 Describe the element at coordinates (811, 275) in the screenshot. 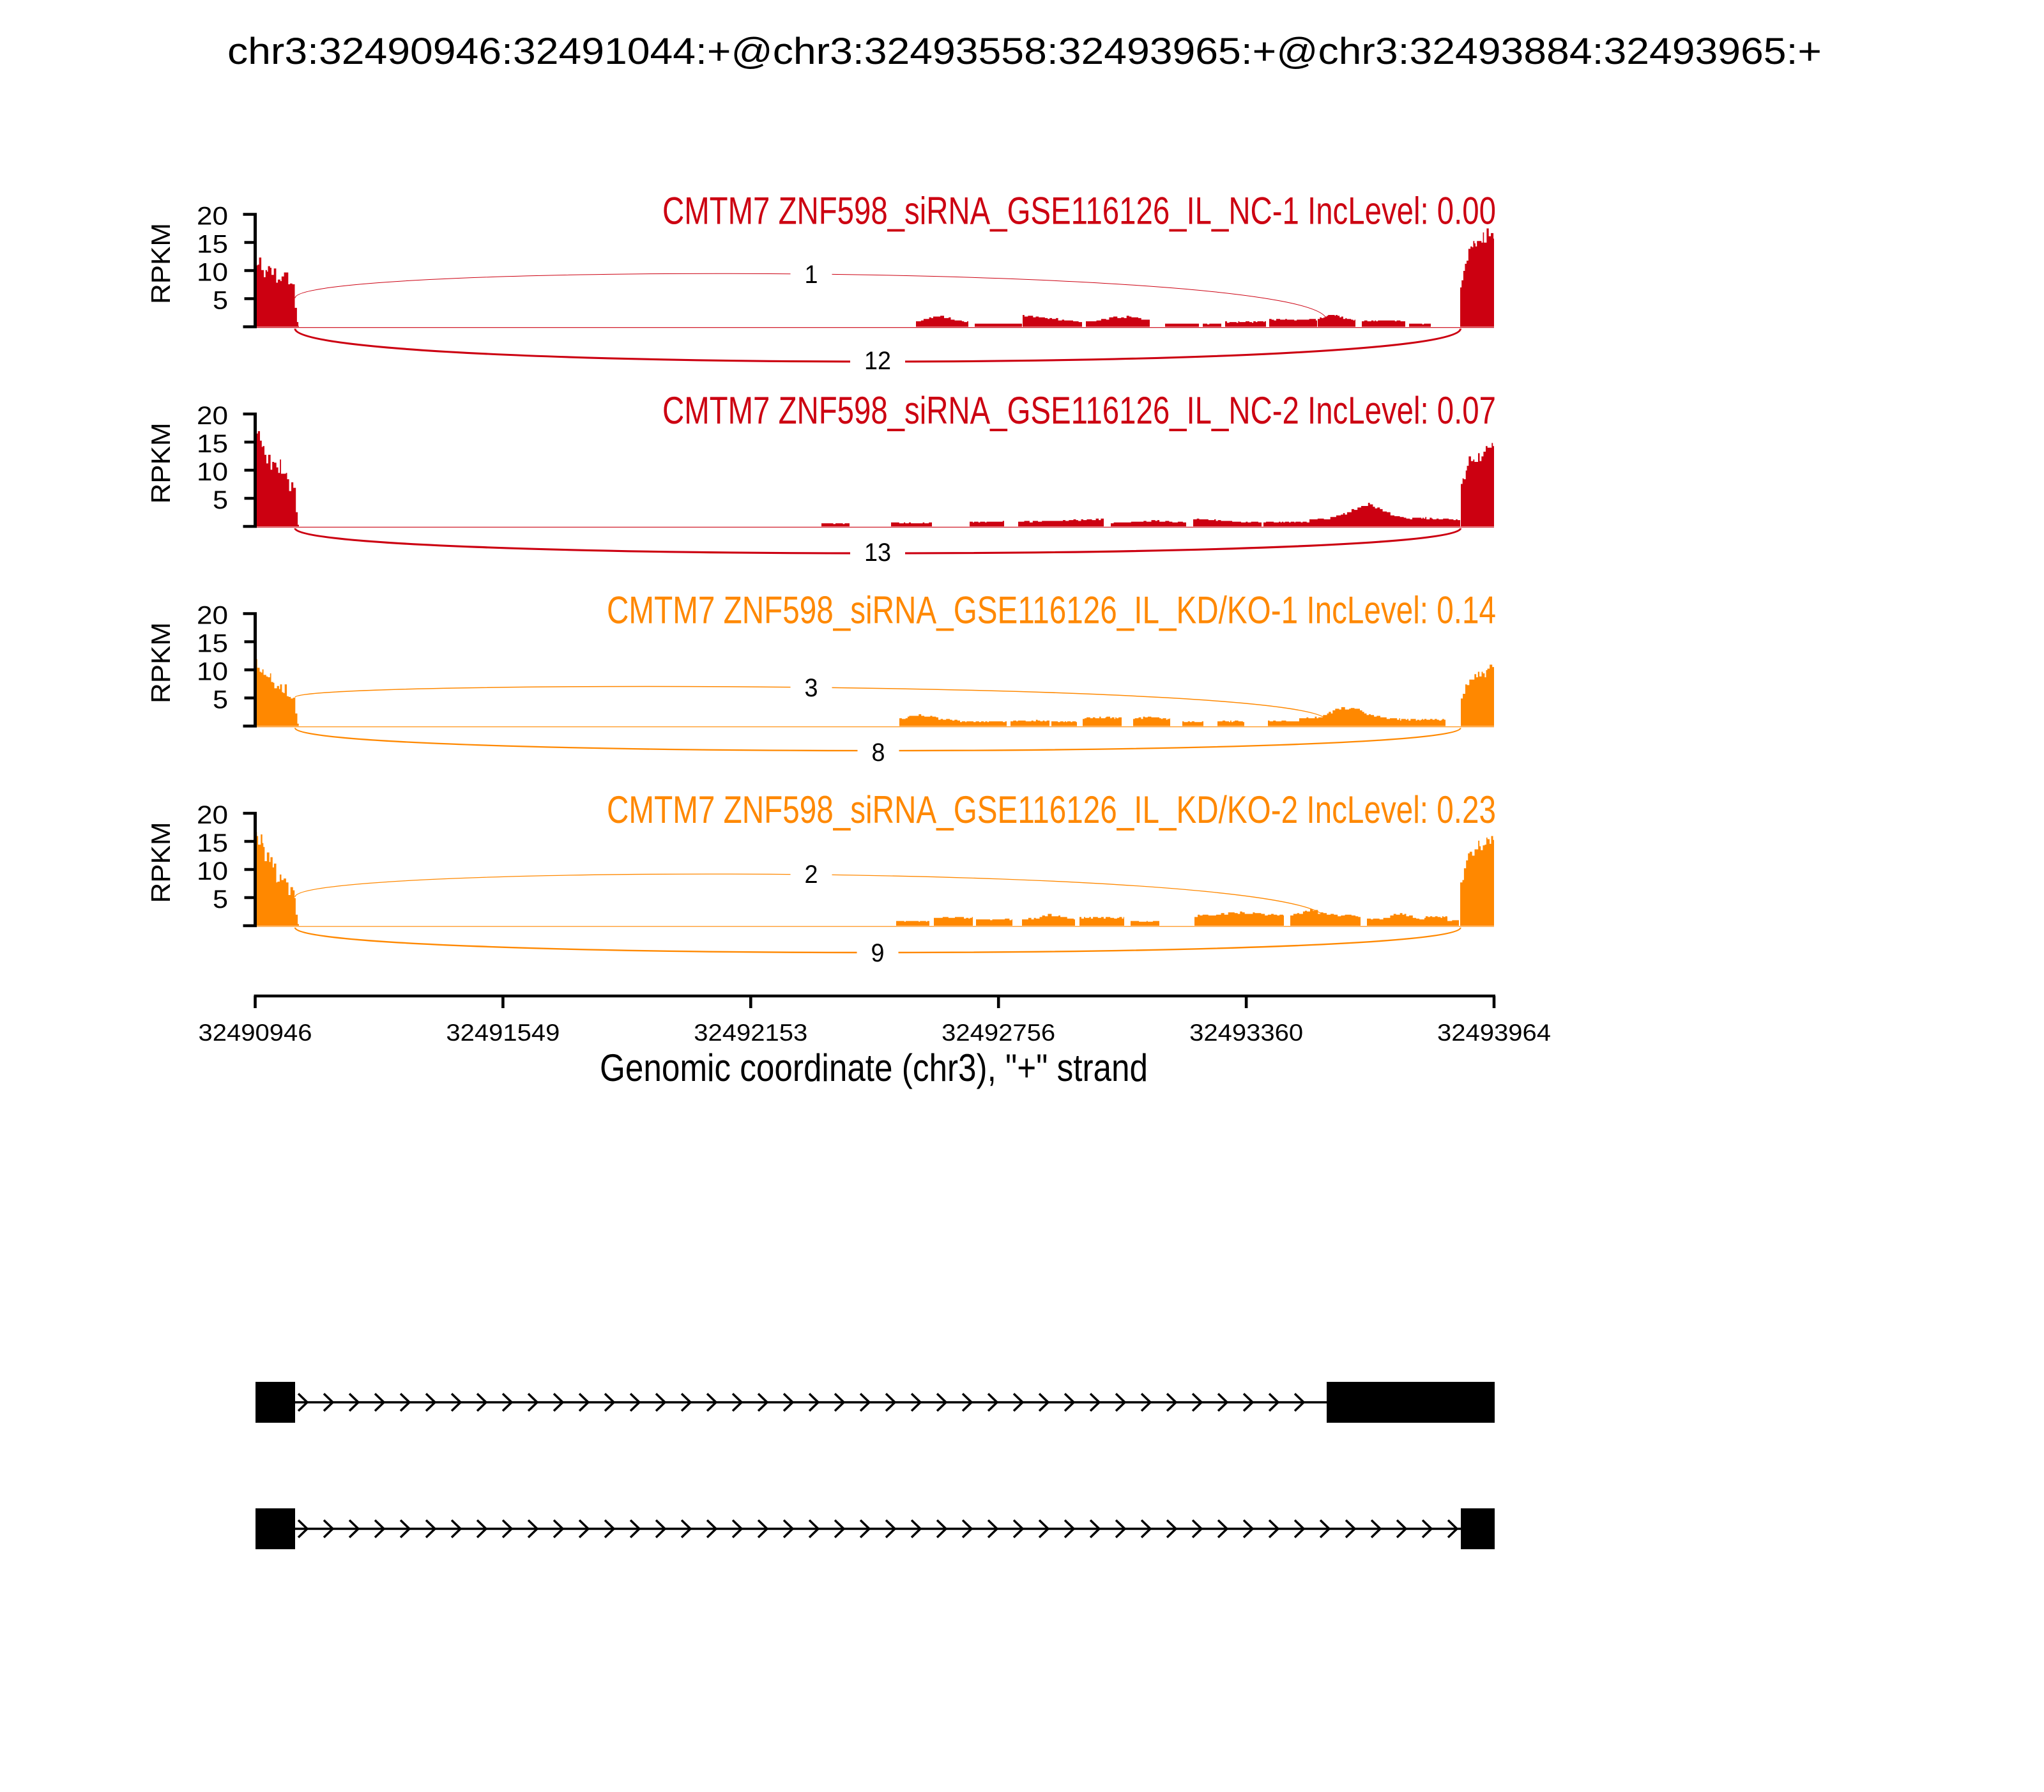

I see `svg-text: 1` at that location.